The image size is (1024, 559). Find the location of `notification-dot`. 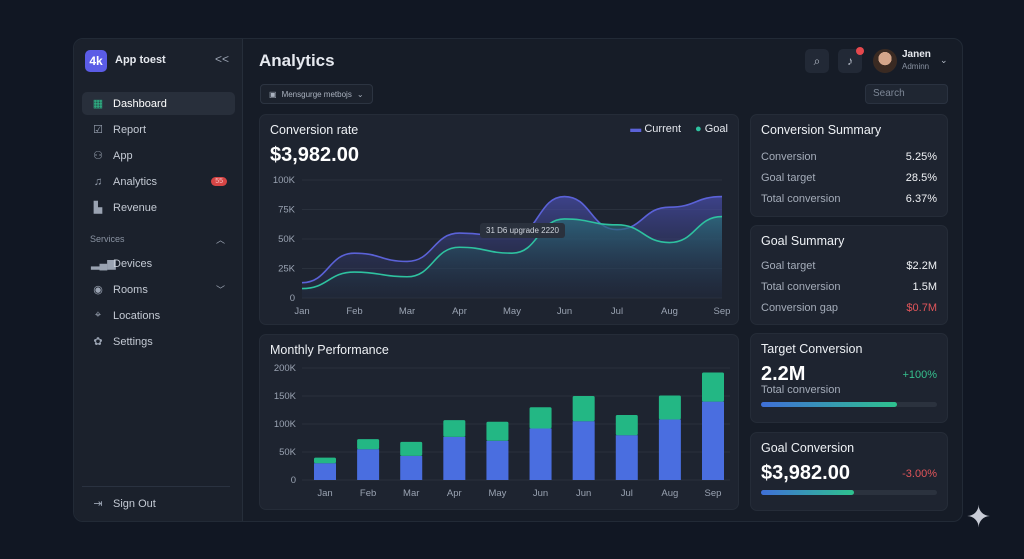

notification-dot is located at coordinates (860, 51).